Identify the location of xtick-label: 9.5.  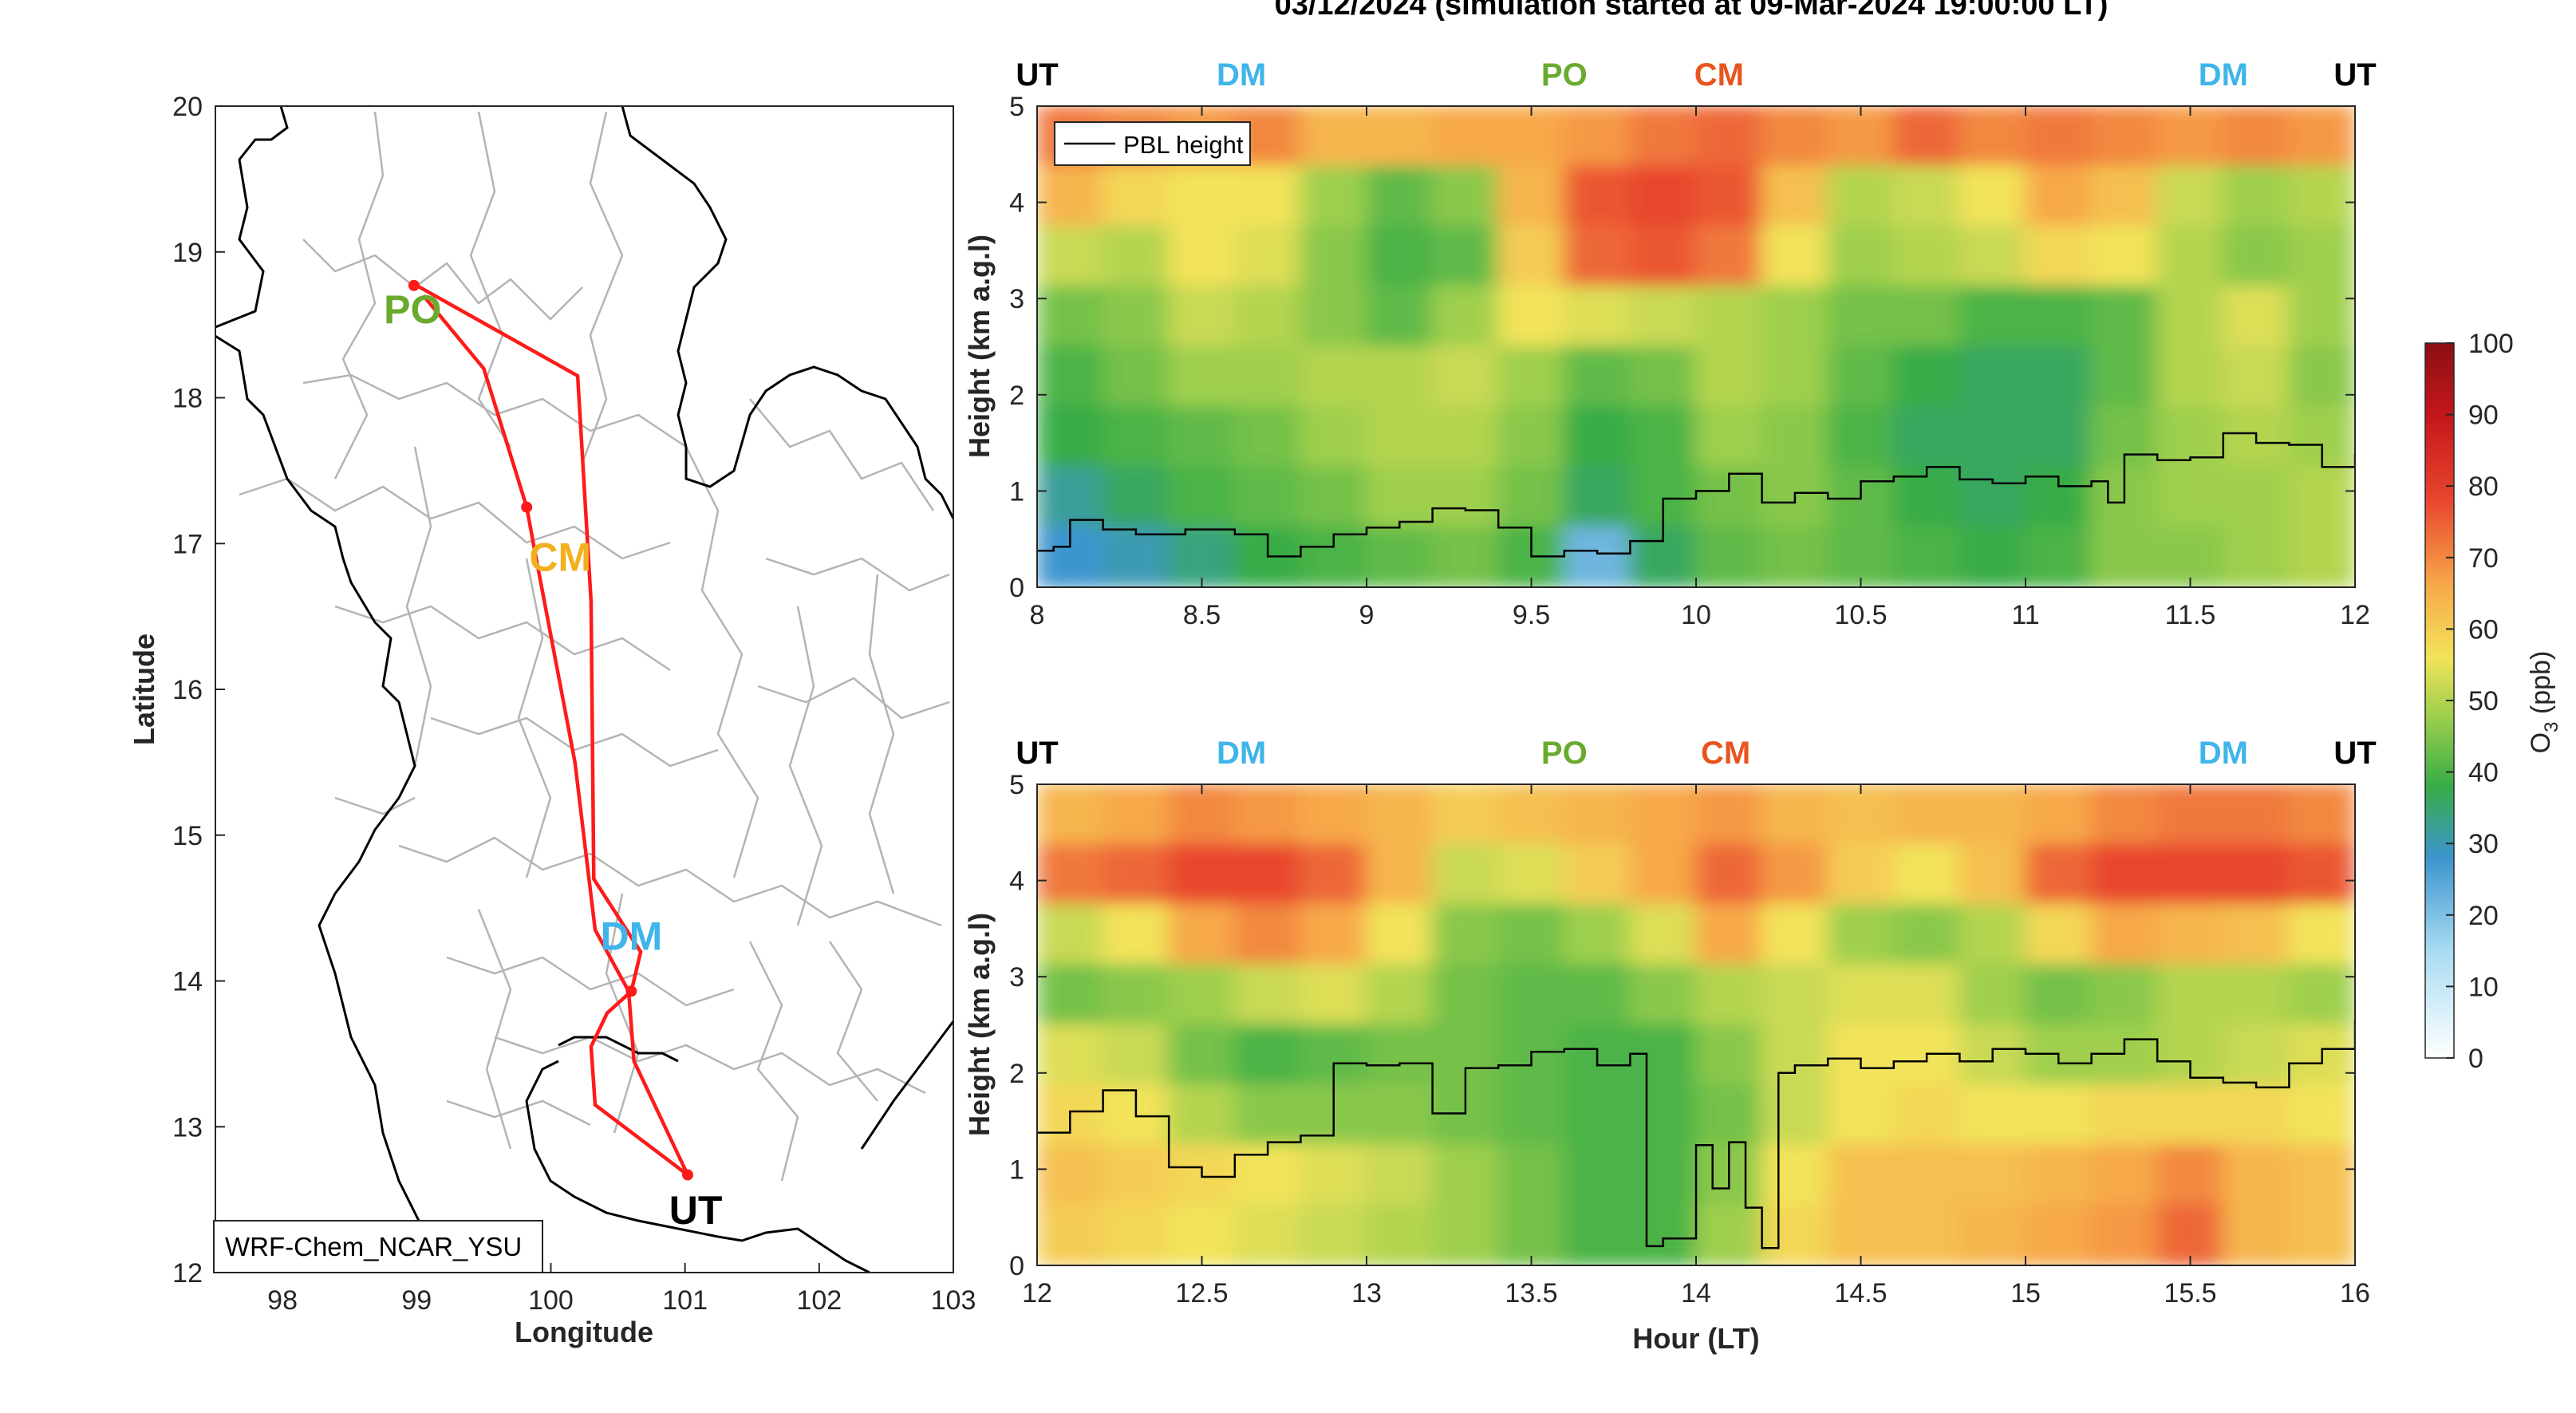
(1532, 615).